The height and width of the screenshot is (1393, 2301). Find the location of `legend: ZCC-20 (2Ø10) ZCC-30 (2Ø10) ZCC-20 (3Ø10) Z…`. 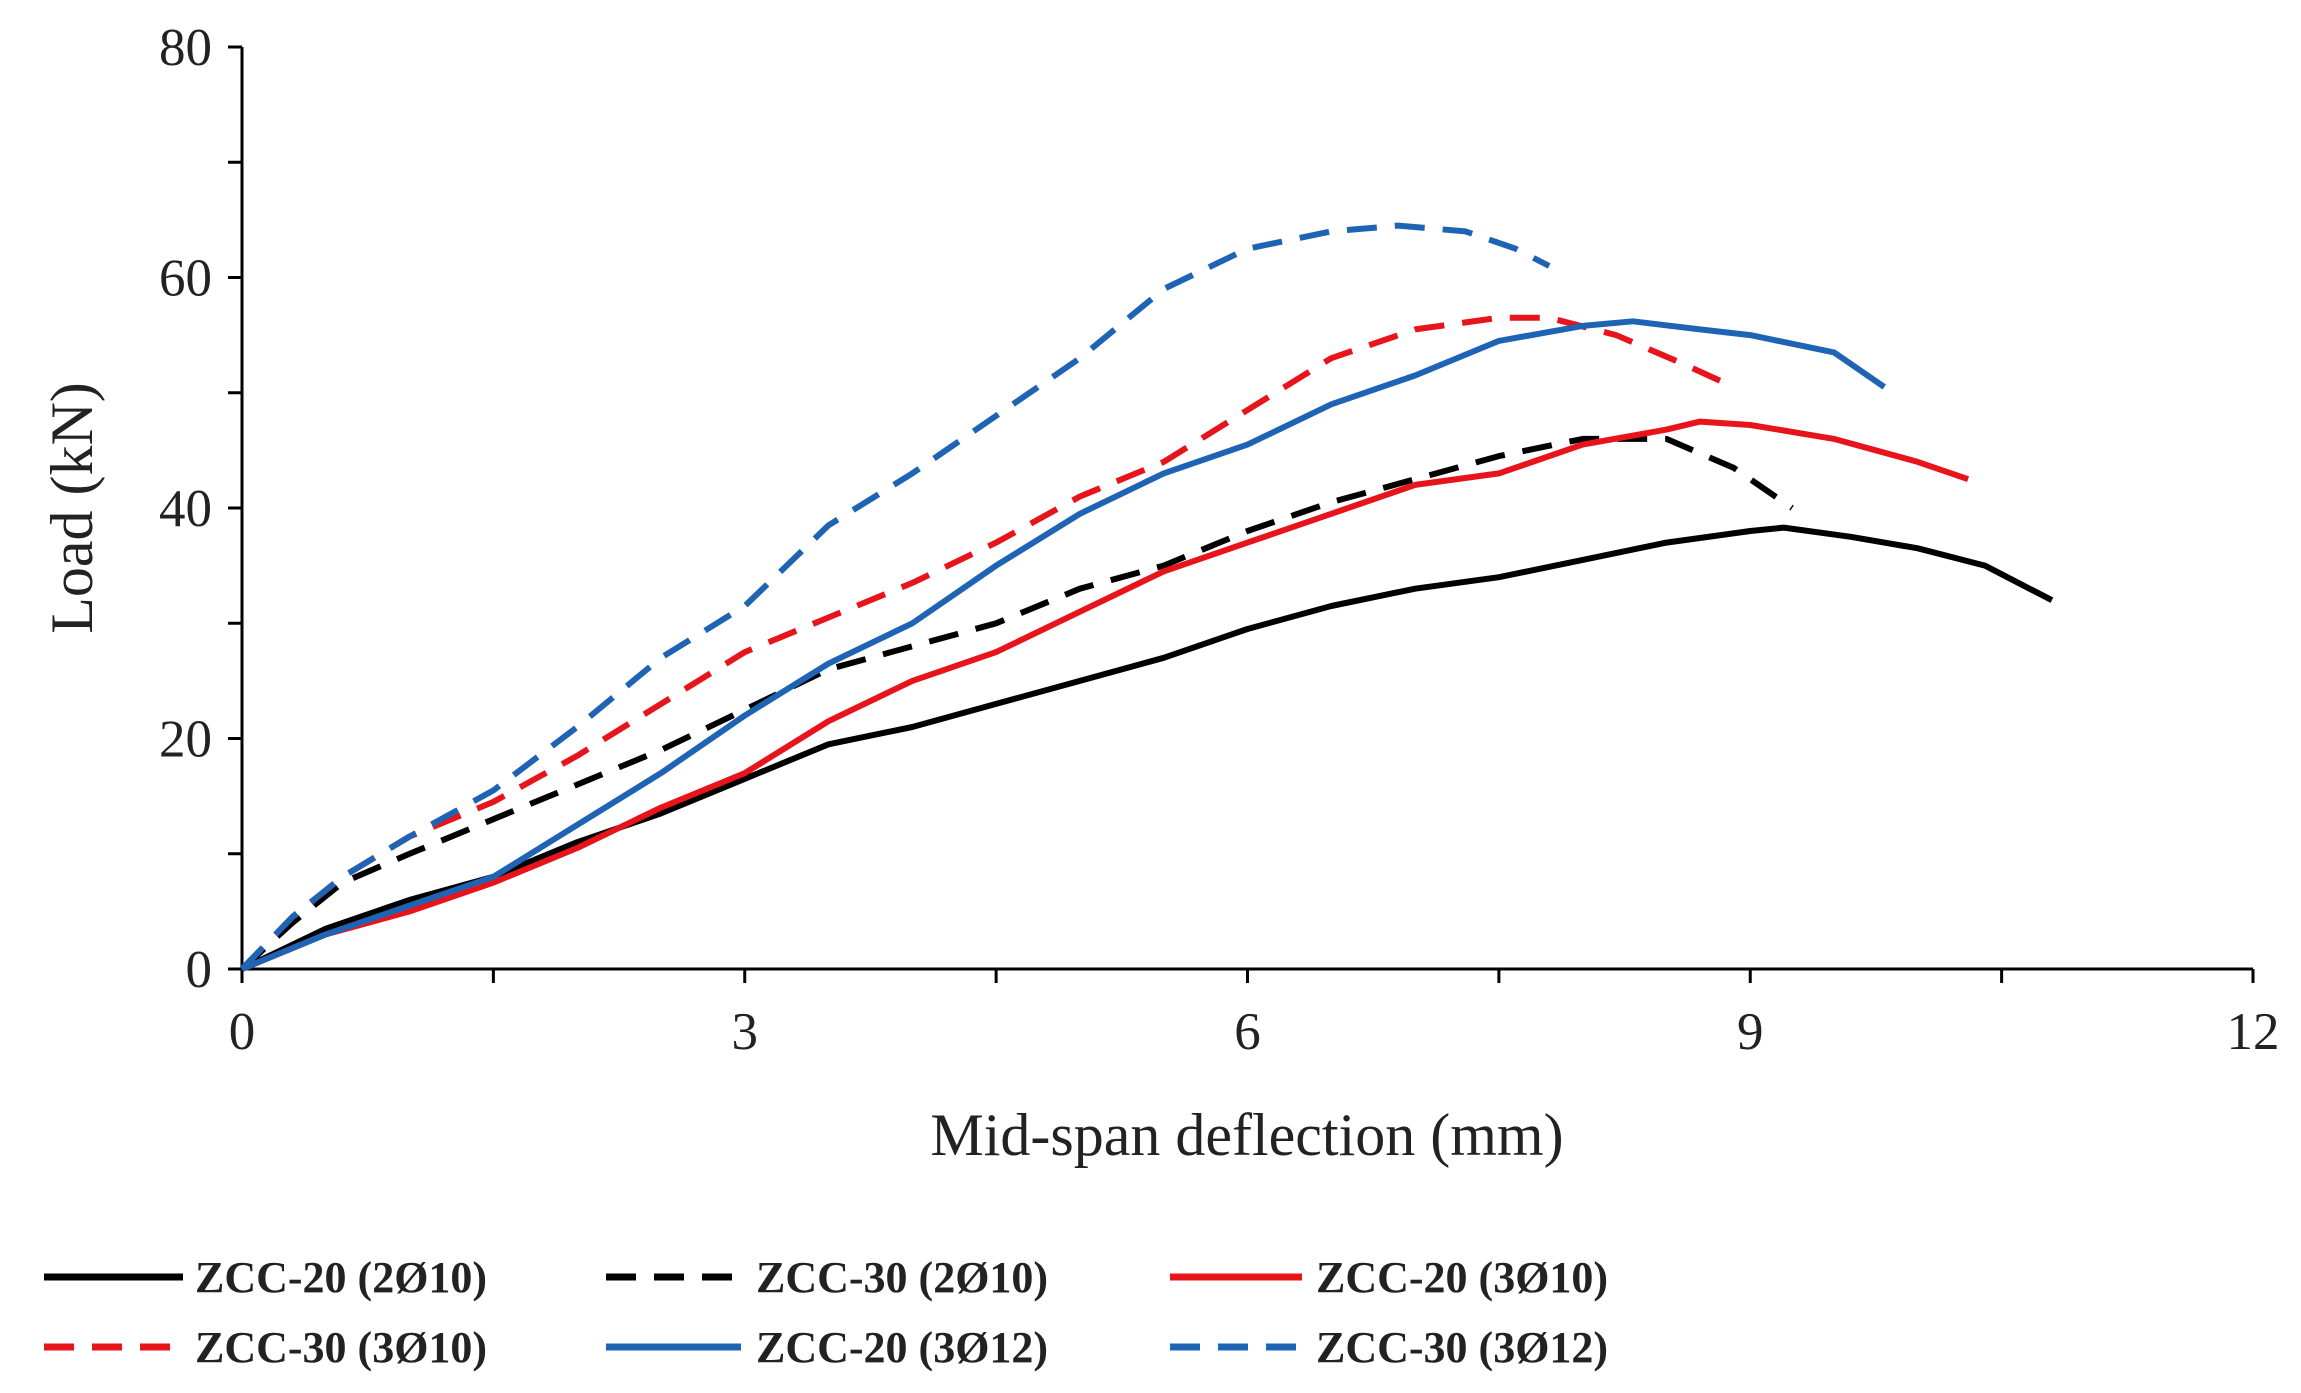

legend: ZCC-20 (2Ø10) ZCC-30 (2Ø10) ZCC-20 (3Ø10) Z… is located at coordinates (826, 1312).